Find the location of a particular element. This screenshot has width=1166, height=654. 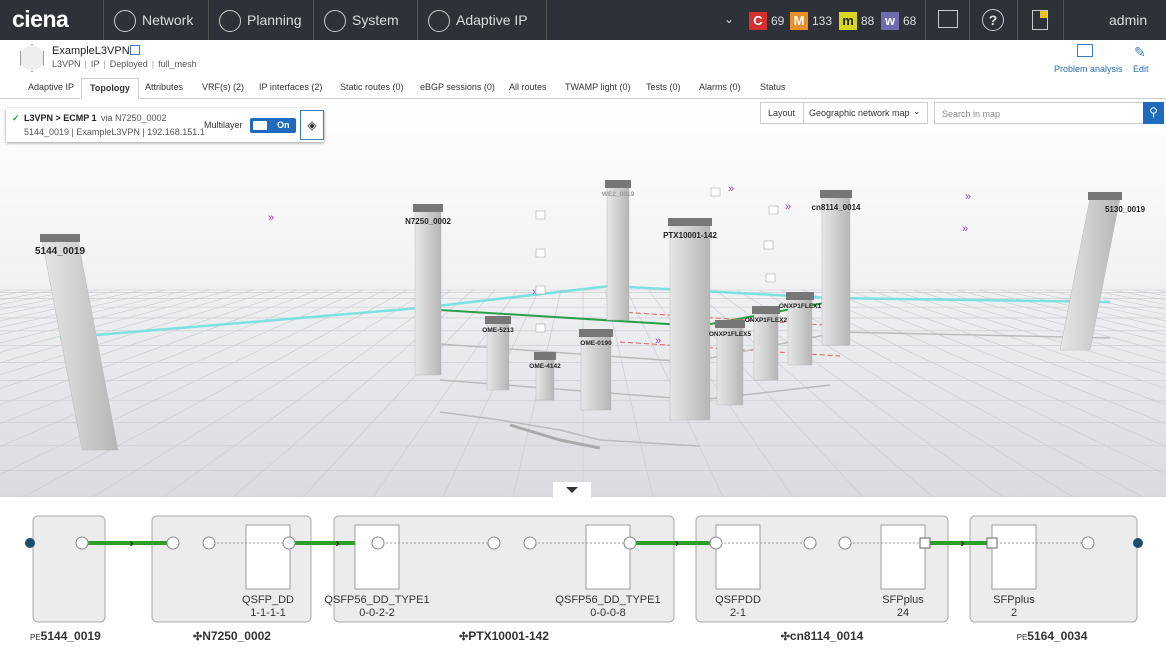

node-label: OME-5213 is located at coordinates (498, 330).